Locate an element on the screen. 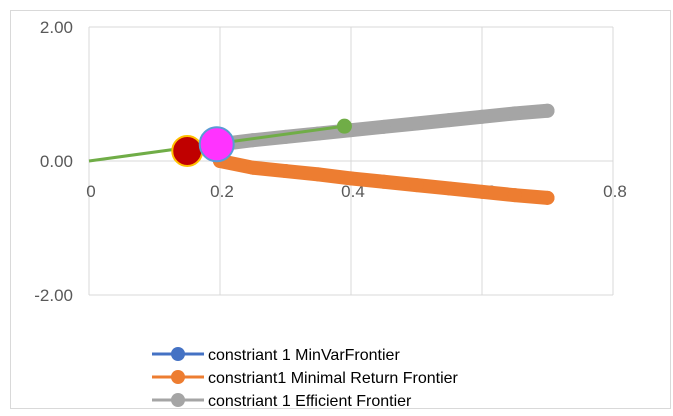  legend-label: constriant1 Minimal Return Frontier is located at coordinates (333, 378).